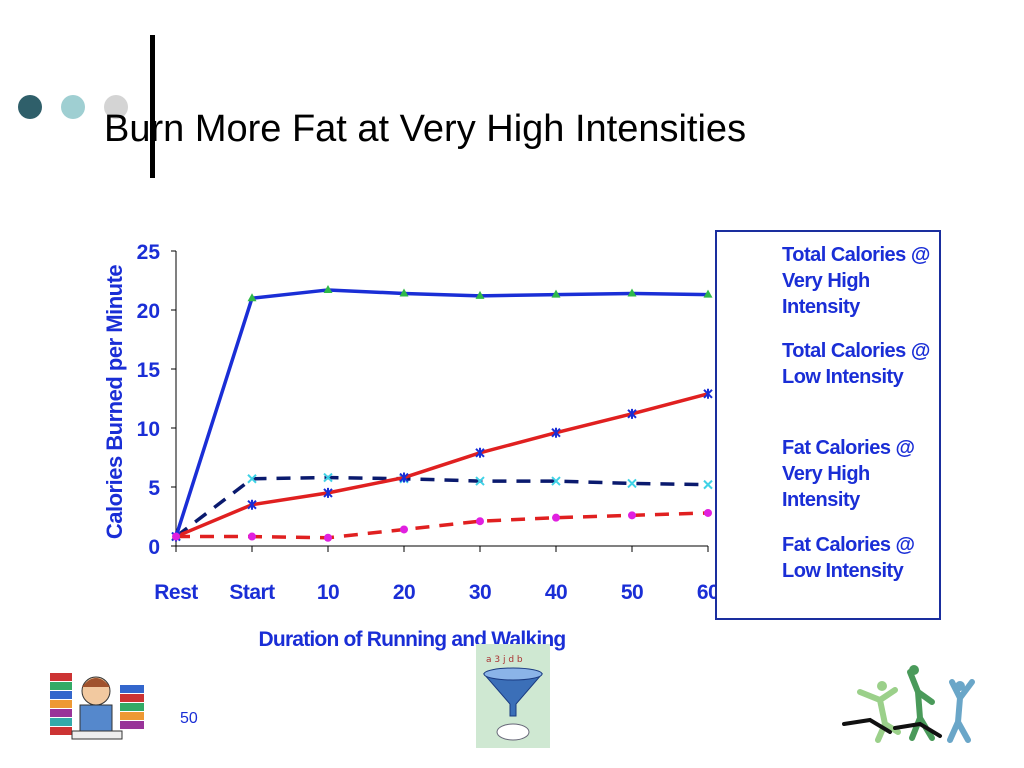  What do you see at coordinates (154, 547) in the screenshot?
I see `y-tick-label: 0` at bounding box center [154, 547].